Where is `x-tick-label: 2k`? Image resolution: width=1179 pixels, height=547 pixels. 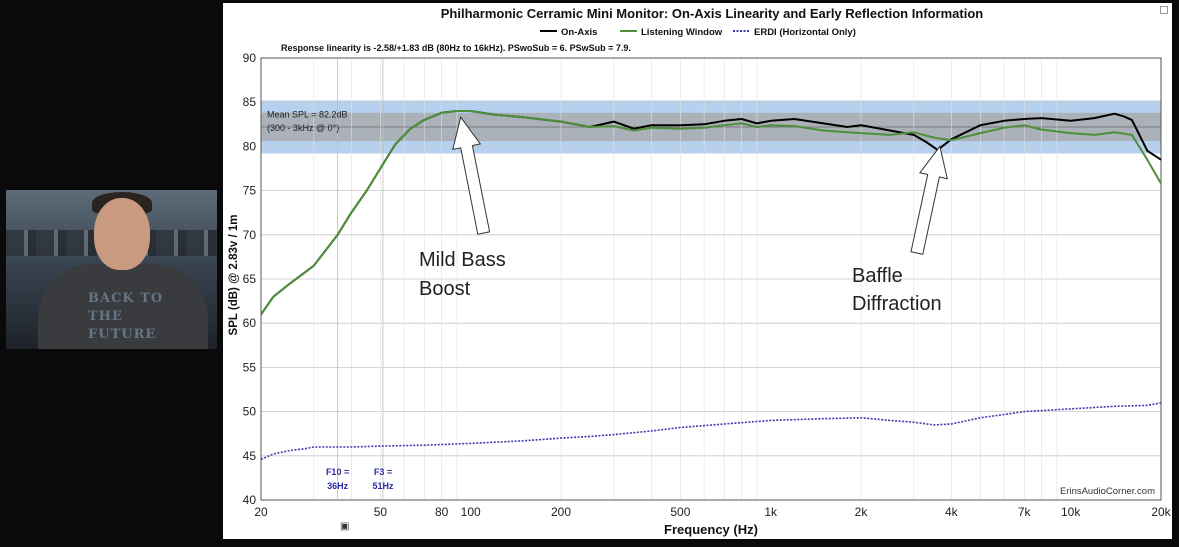
x-tick-label: 2k is located at coordinates (862, 512).